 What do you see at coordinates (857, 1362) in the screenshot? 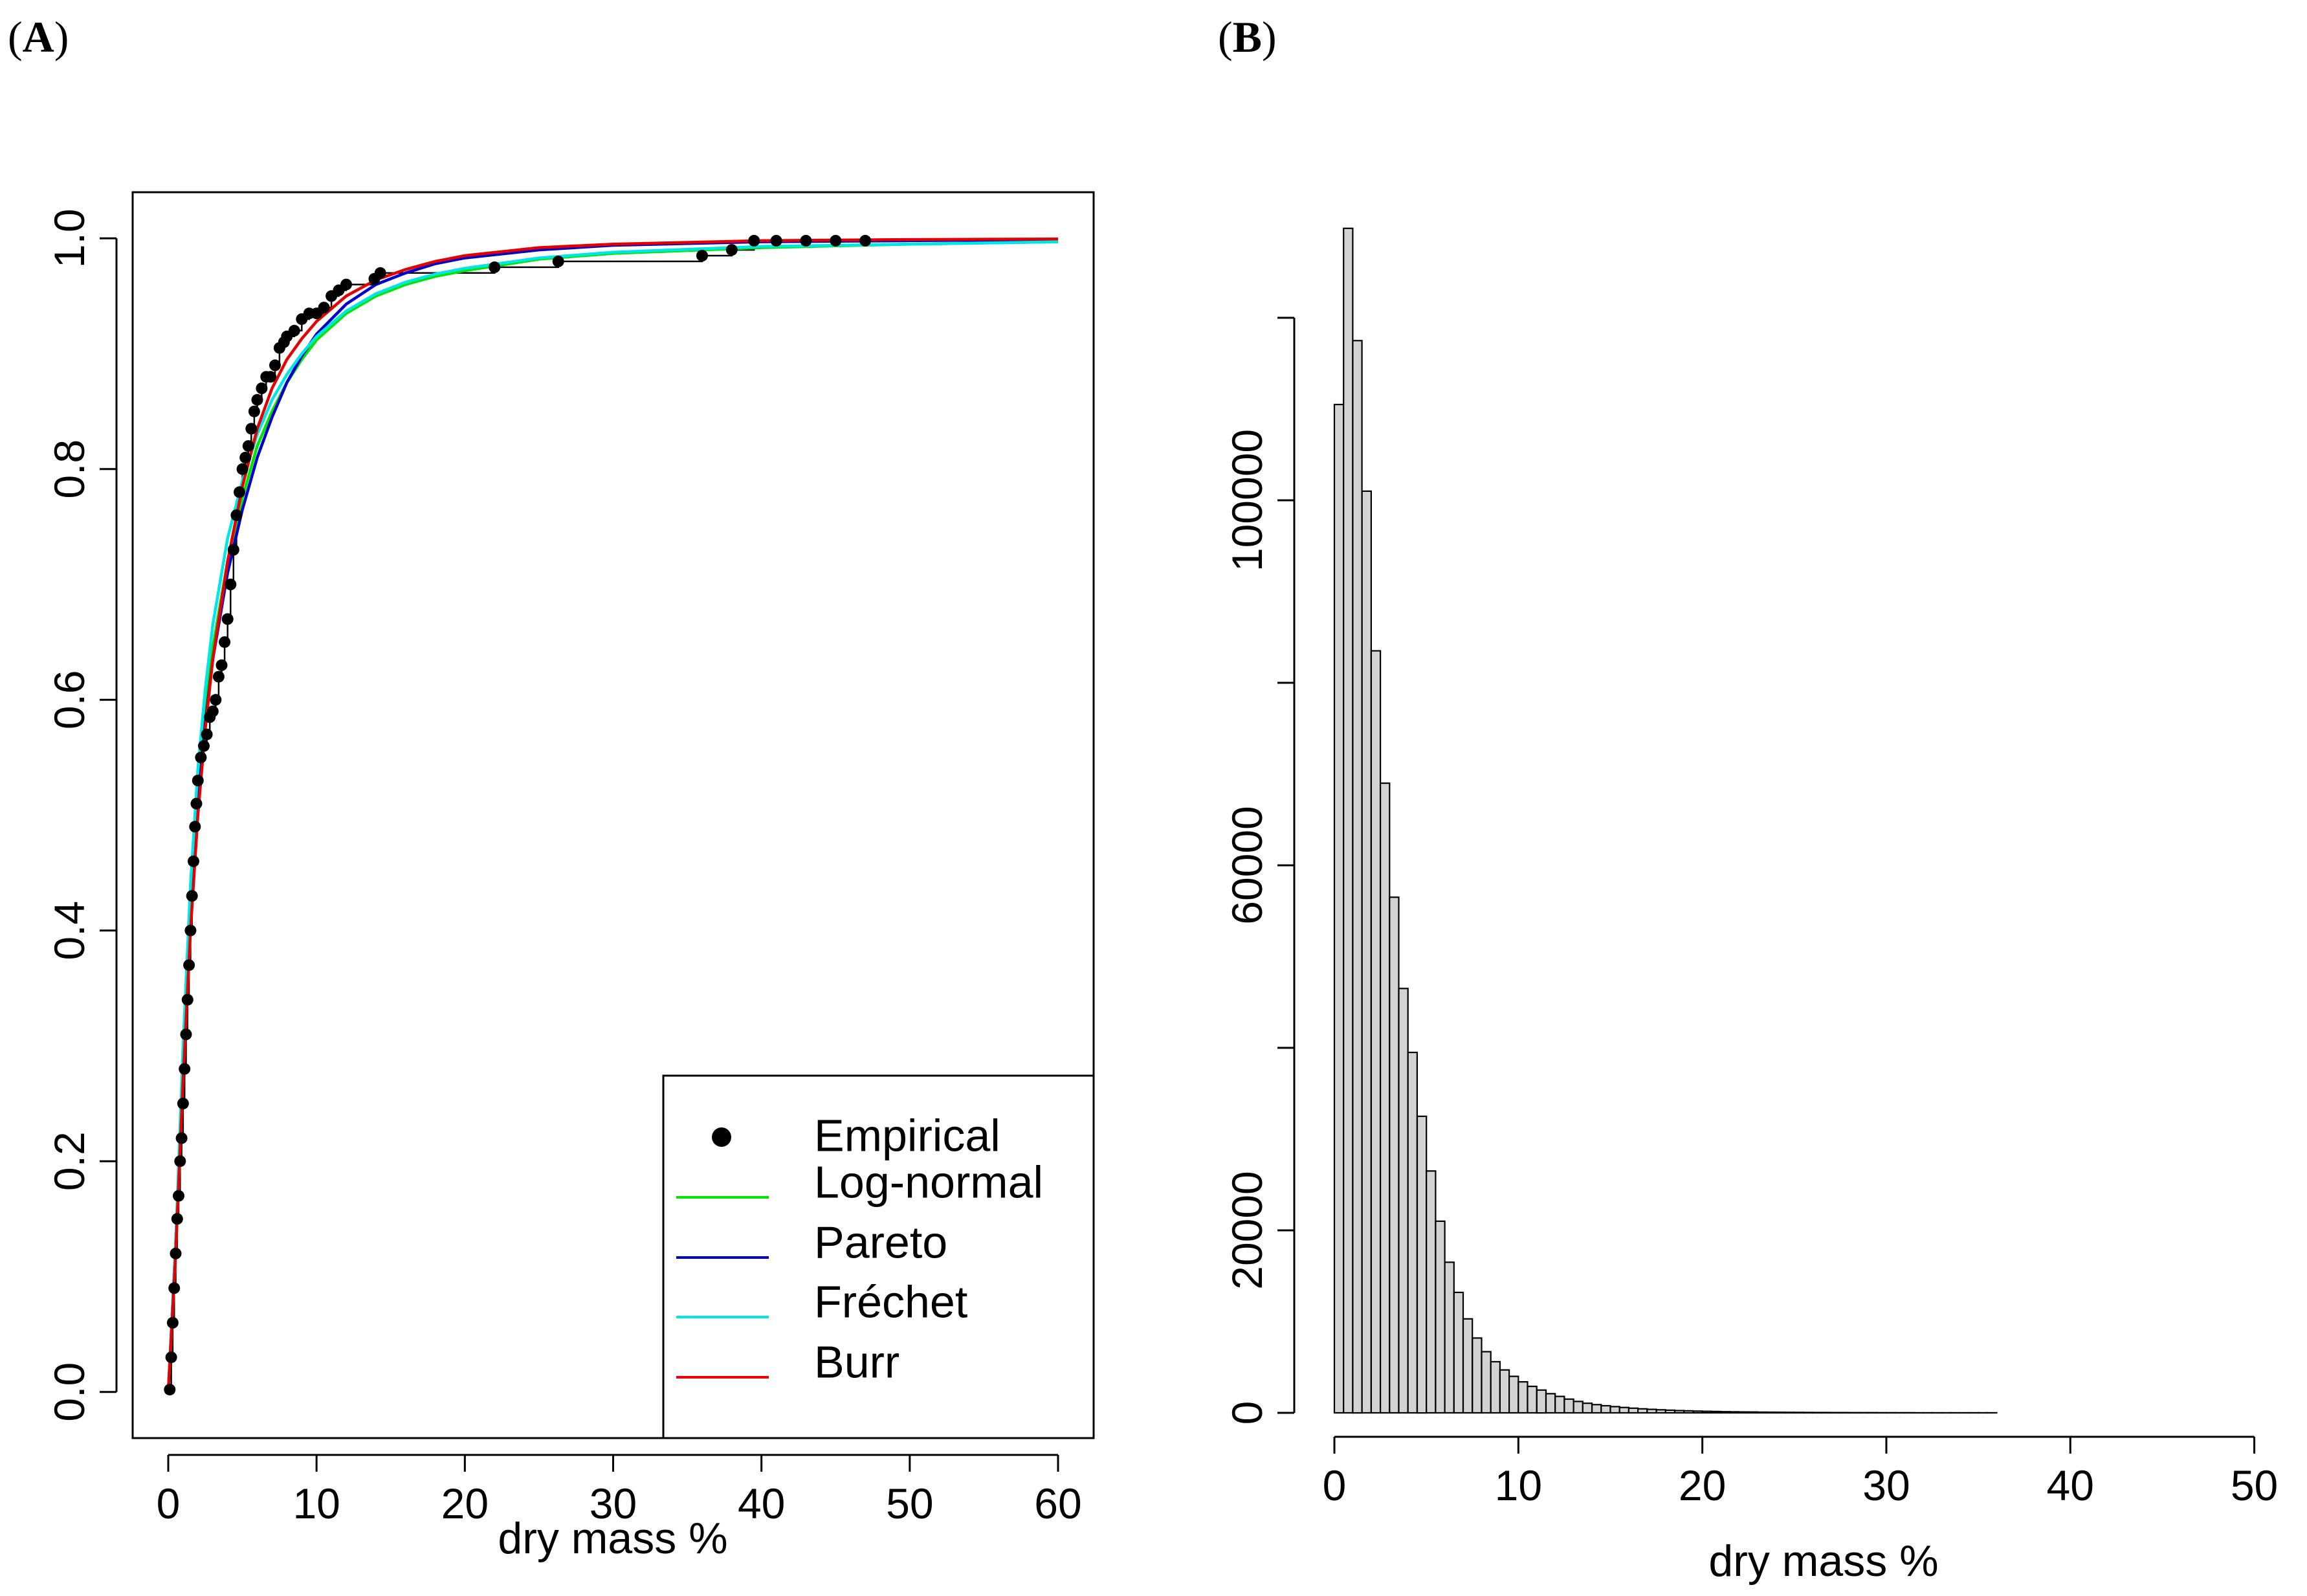
I see `legend-burr-label: Burr` at bounding box center [857, 1362].